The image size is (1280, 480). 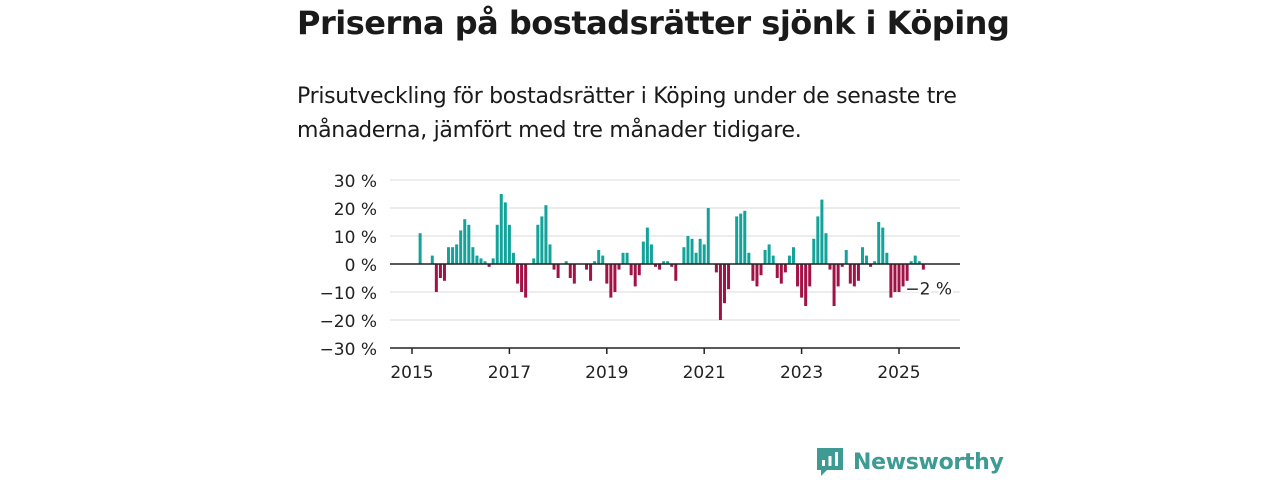 I want to click on brand-logo: Newsworthy, so click(x=909, y=462).